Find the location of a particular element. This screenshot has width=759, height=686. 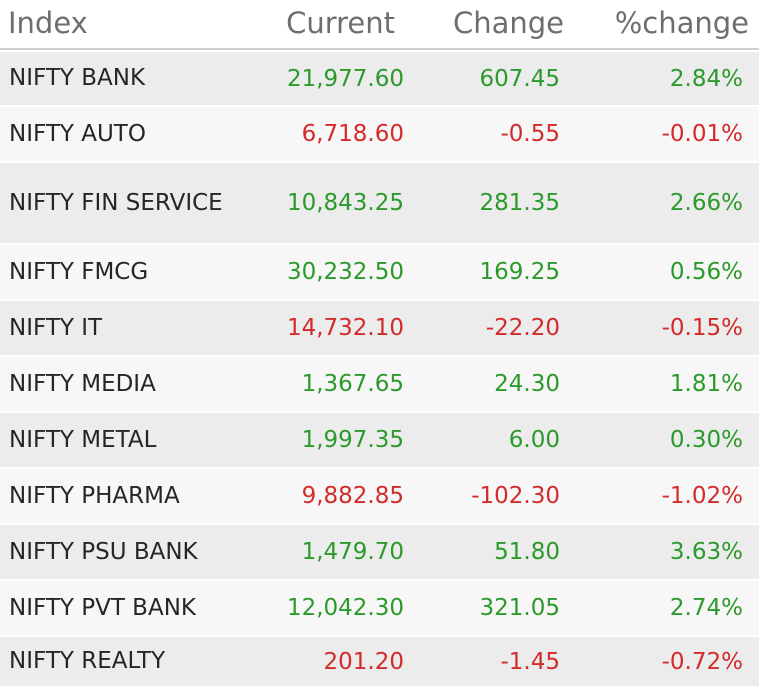

table-row: NIFTY BANK 21,977.60 607.45 2.84% is located at coordinates (379, 77).